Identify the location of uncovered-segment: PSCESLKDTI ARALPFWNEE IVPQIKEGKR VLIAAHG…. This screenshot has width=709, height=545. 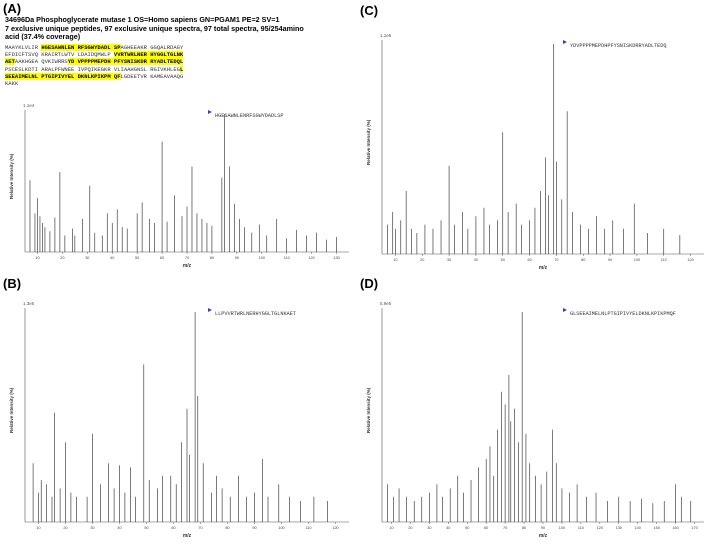
(92, 69).